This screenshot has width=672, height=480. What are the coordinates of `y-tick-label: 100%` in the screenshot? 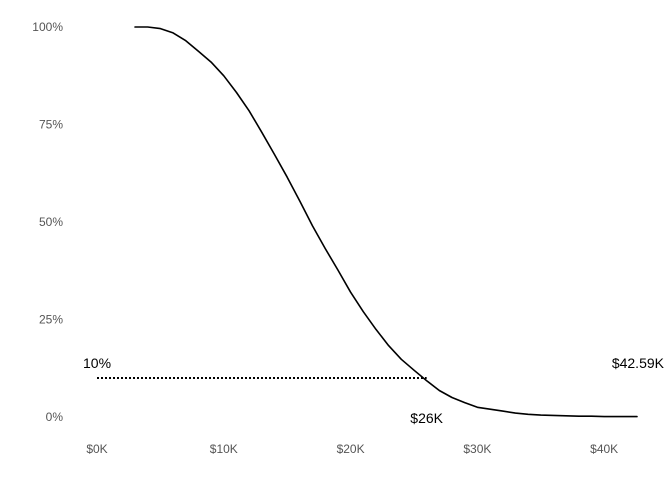 It's located at (47, 27).